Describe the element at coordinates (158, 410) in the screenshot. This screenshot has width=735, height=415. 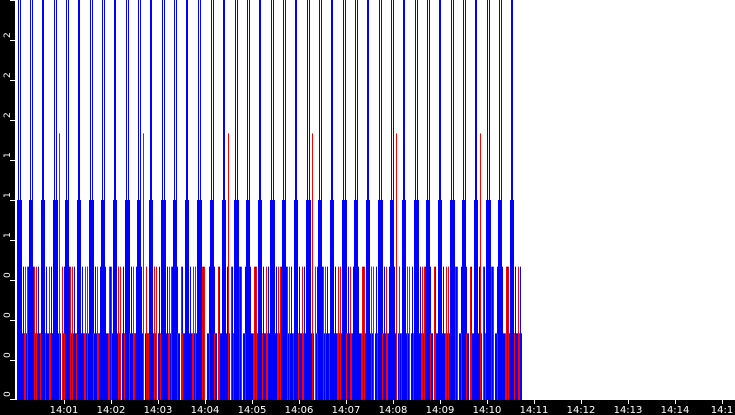
I see `x-tick-label: 14:03` at that location.